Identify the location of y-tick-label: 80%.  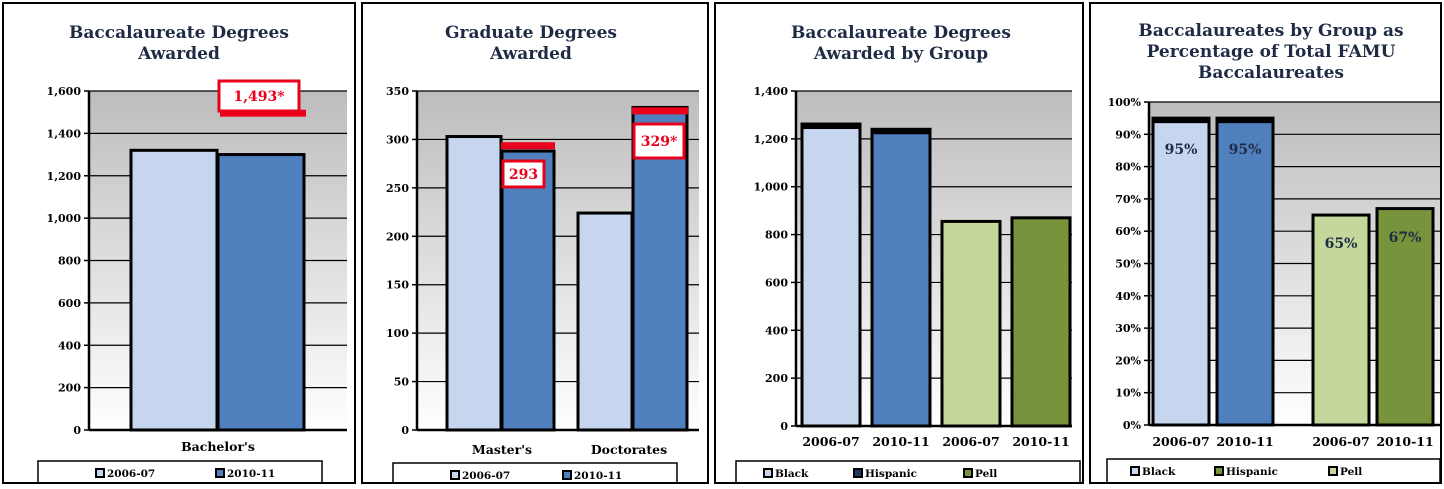
(1128, 167).